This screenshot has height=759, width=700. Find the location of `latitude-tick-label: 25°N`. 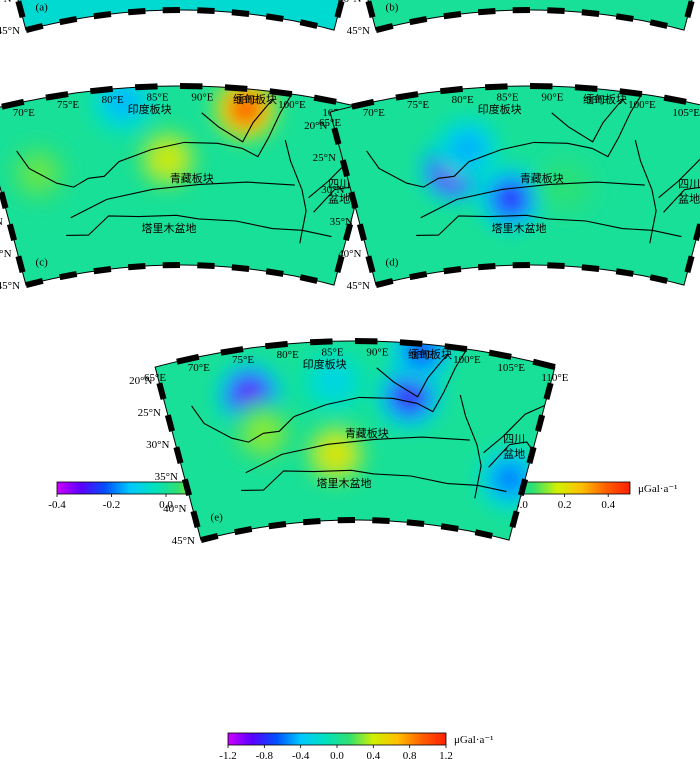

latitude-tick-label: 25°N is located at coordinates (324, 158).